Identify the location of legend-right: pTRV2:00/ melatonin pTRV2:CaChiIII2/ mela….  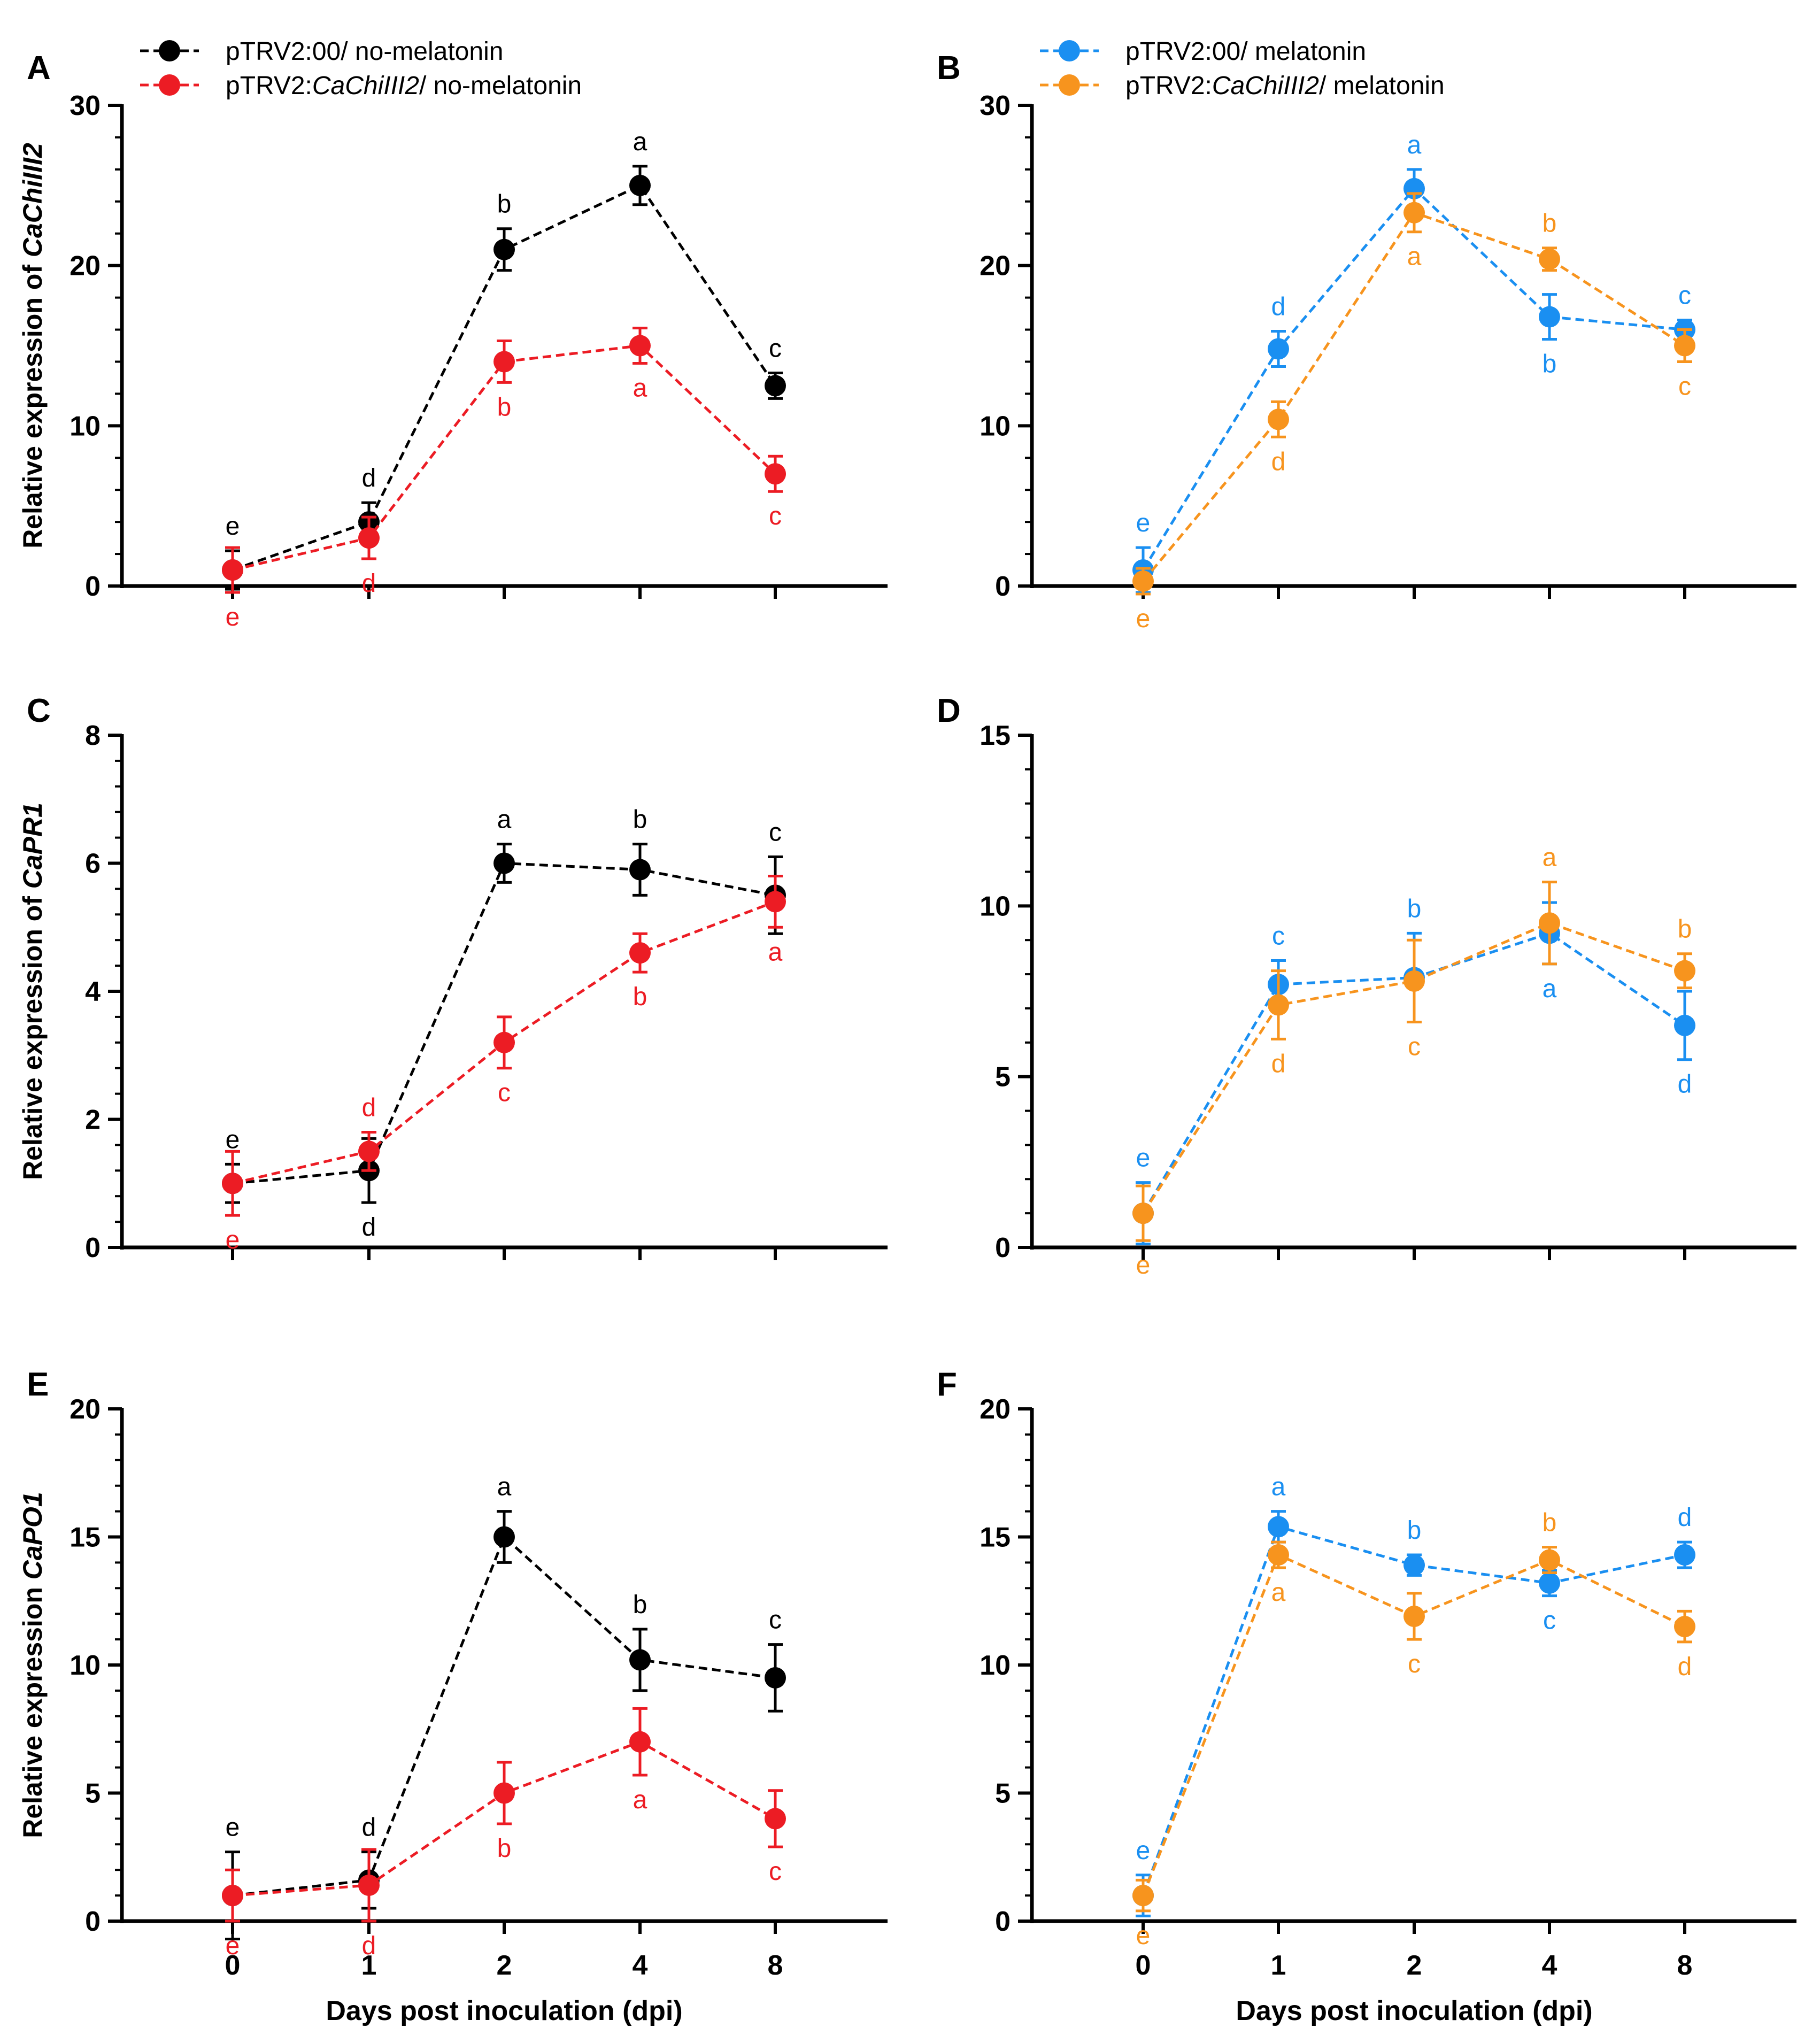
(1242, 68).